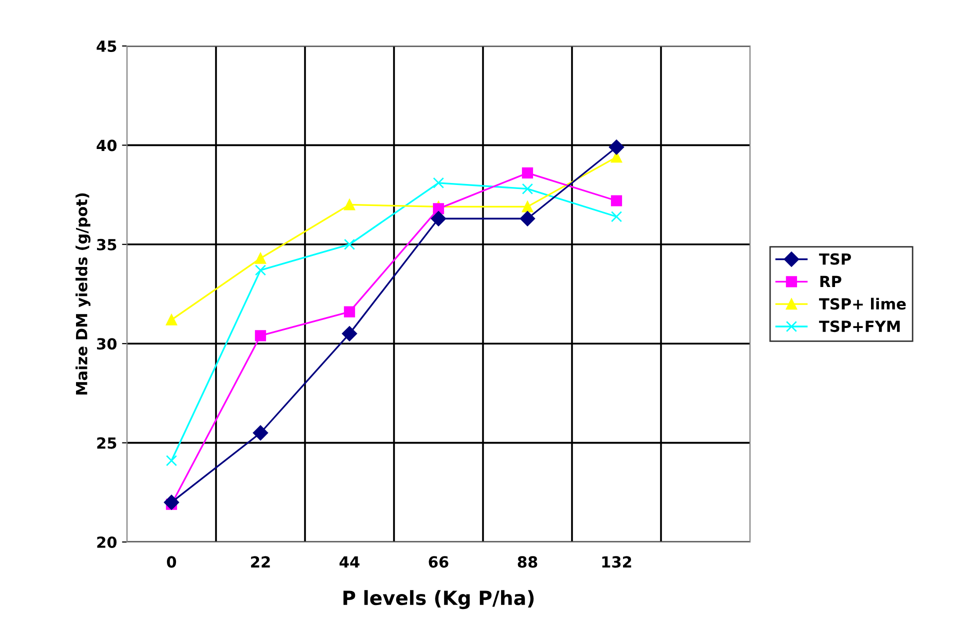  I want to click on x-tick-label: 88, so click(528, 562).